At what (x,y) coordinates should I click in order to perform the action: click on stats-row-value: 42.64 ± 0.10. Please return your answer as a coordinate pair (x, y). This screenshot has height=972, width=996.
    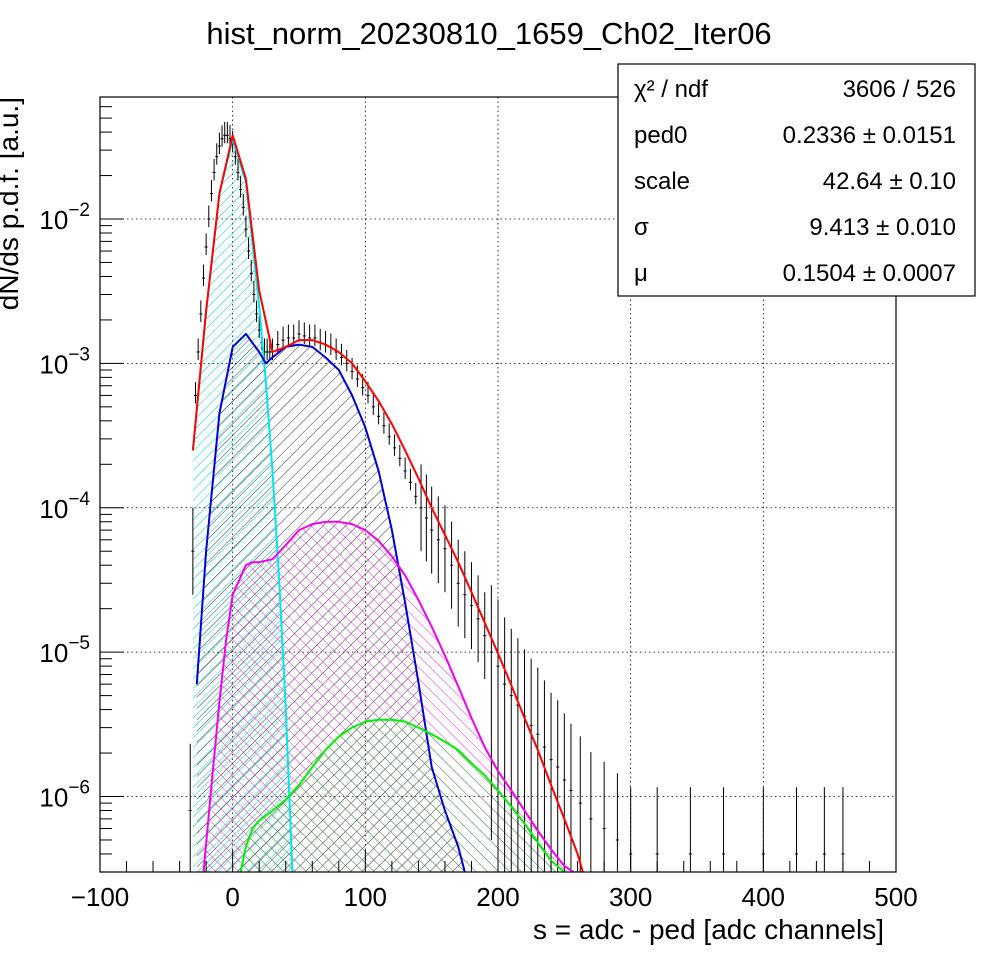
    Looking at the image, I should click on (889, 181).